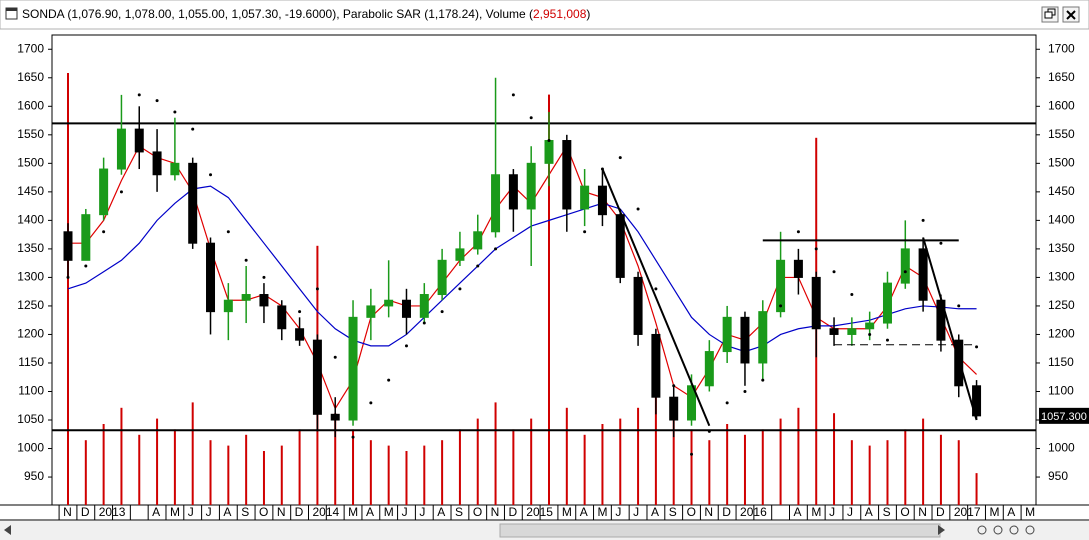 The width and height of the screenshot is (1089, 540). I want to click on scroll-left, so click(7, 530).